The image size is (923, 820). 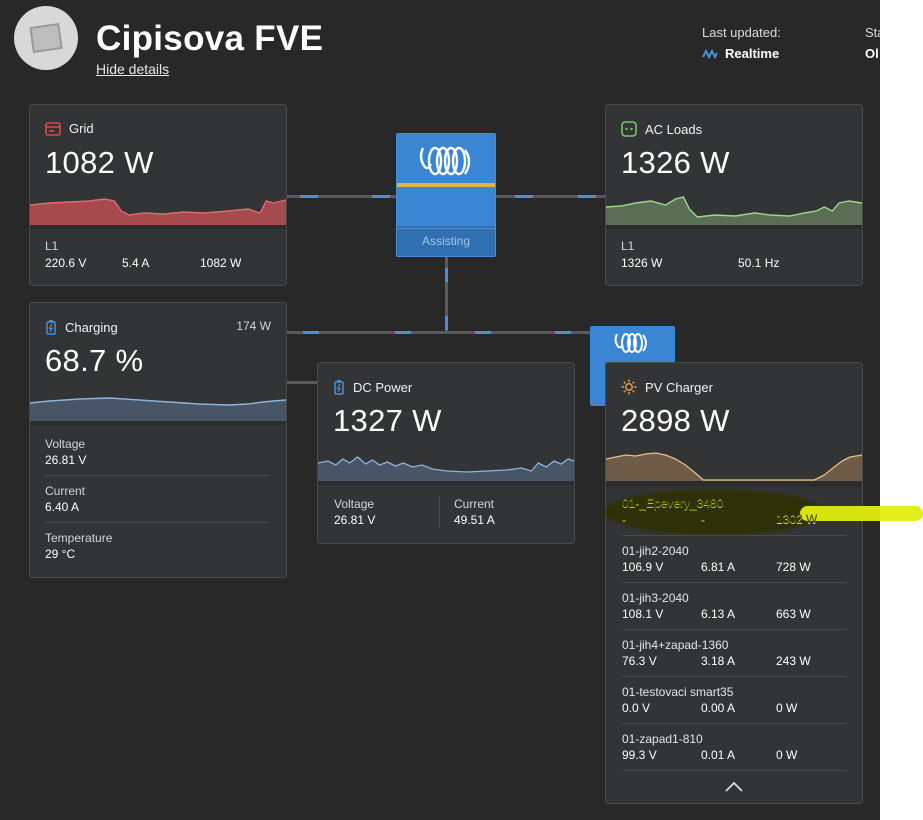 I want to click on last-updated-value: Realtime, so click(x=740, y=53).